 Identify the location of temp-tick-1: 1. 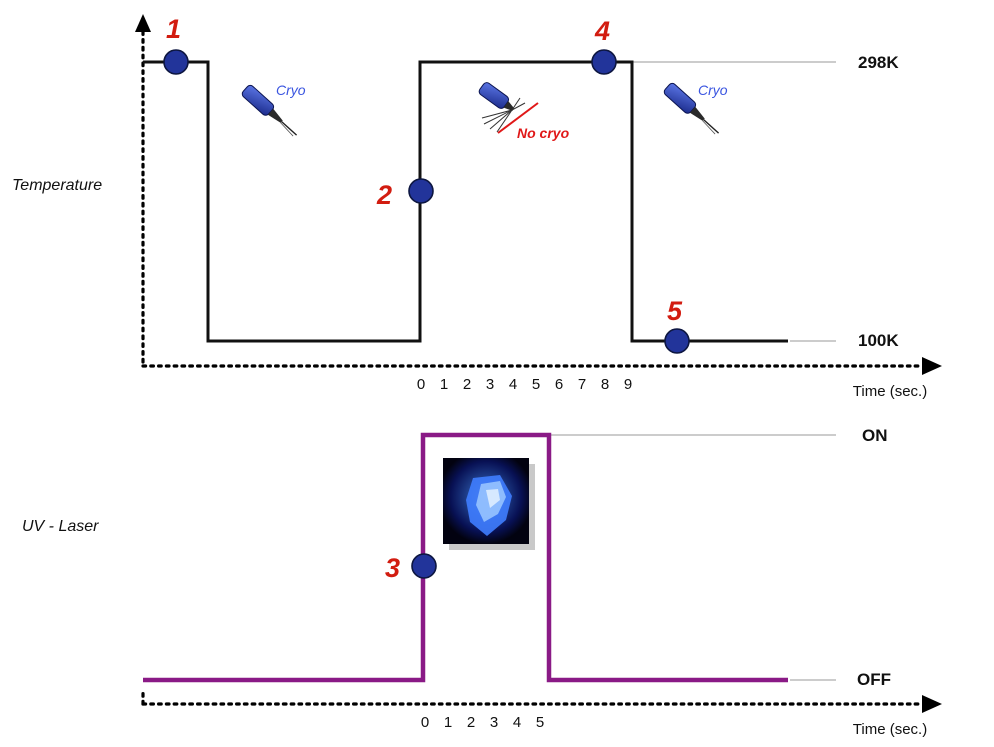
(444, 384).